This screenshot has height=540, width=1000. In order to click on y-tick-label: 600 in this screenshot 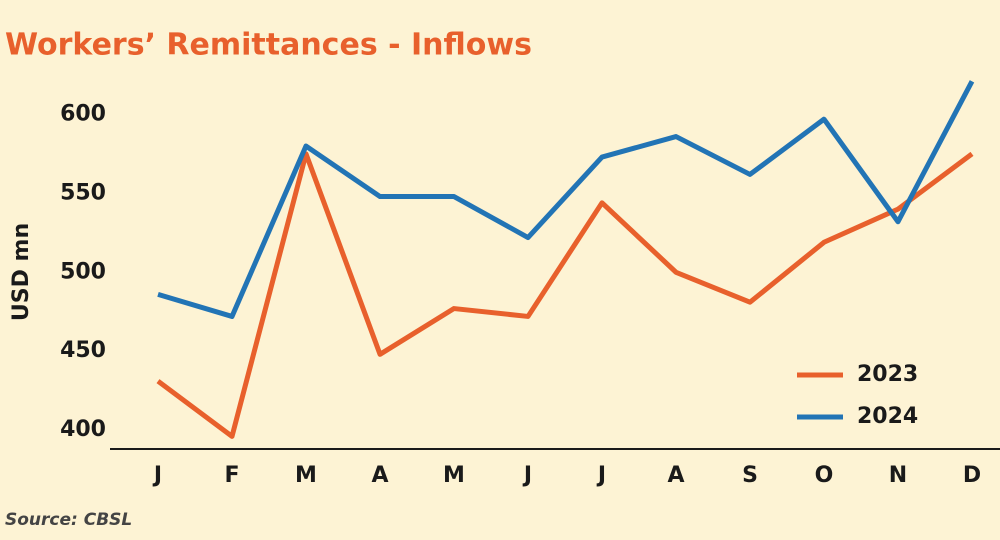, I will do `click(83, 113)`.